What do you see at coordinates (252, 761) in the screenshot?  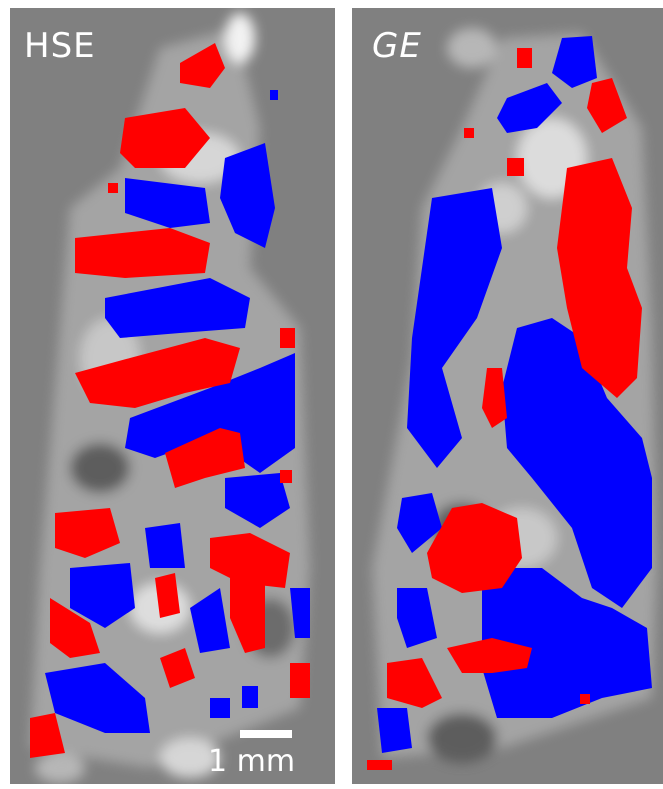 I see `scale-bar-label: 1 mm` at bounding box center [252, 761].